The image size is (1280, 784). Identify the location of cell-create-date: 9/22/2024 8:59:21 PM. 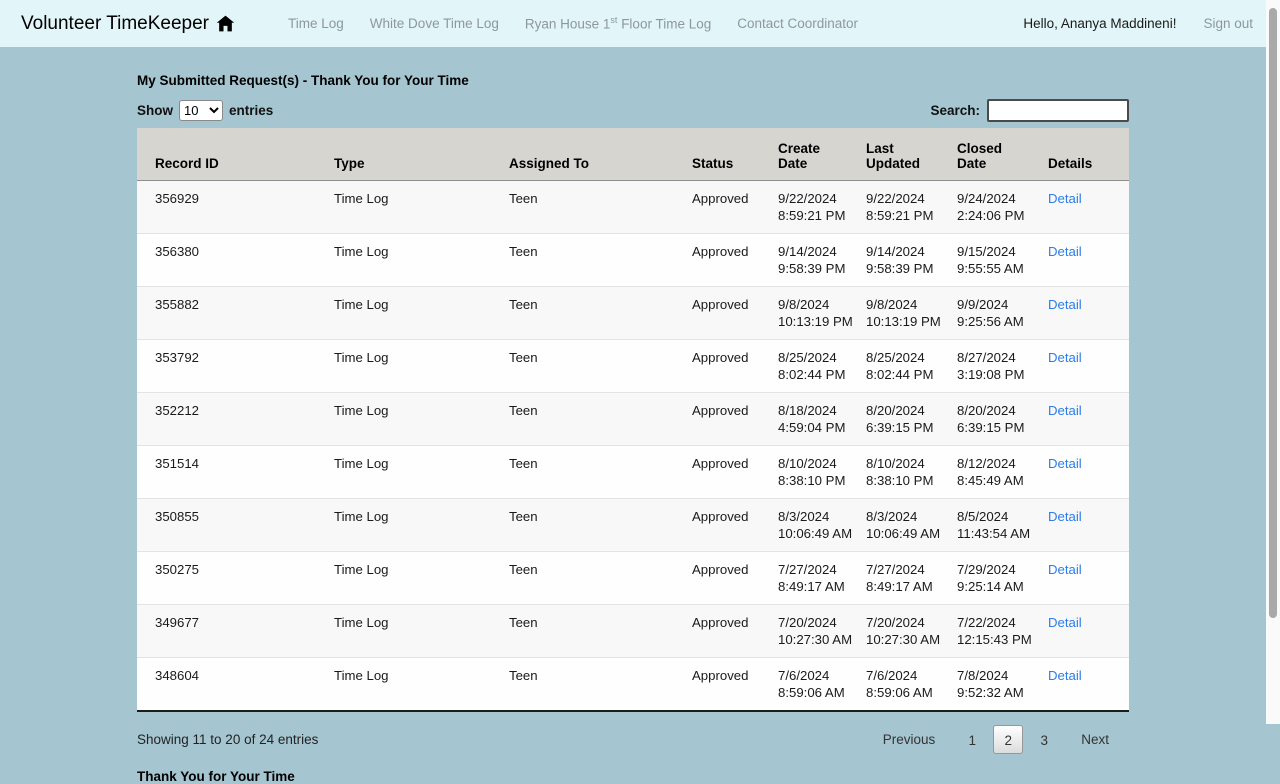
(812, 207).